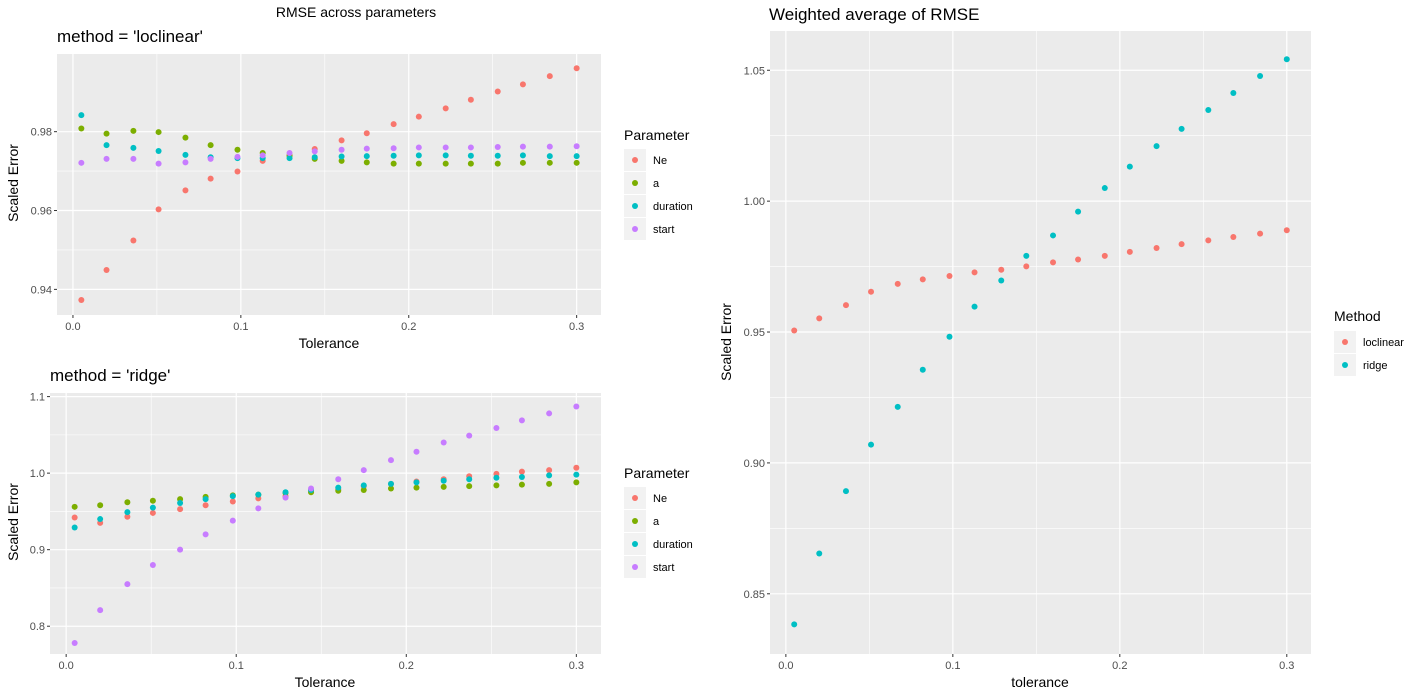 The height and width of the screenshot is (698, 1425). Describe the element at coordinates (635, 521) in the screenshot. I see `legend-key-a` at that location.